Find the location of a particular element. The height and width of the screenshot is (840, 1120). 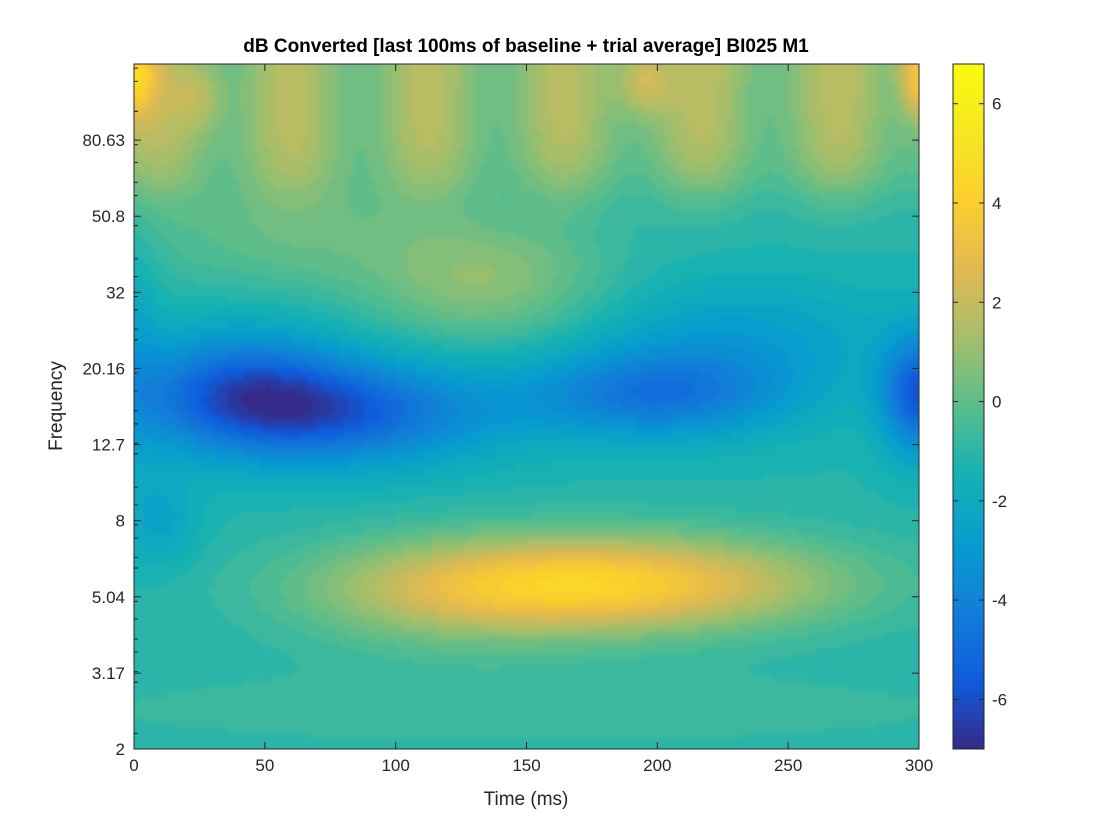

y-axis-label: Frequency is located at coordinates (56, 406).